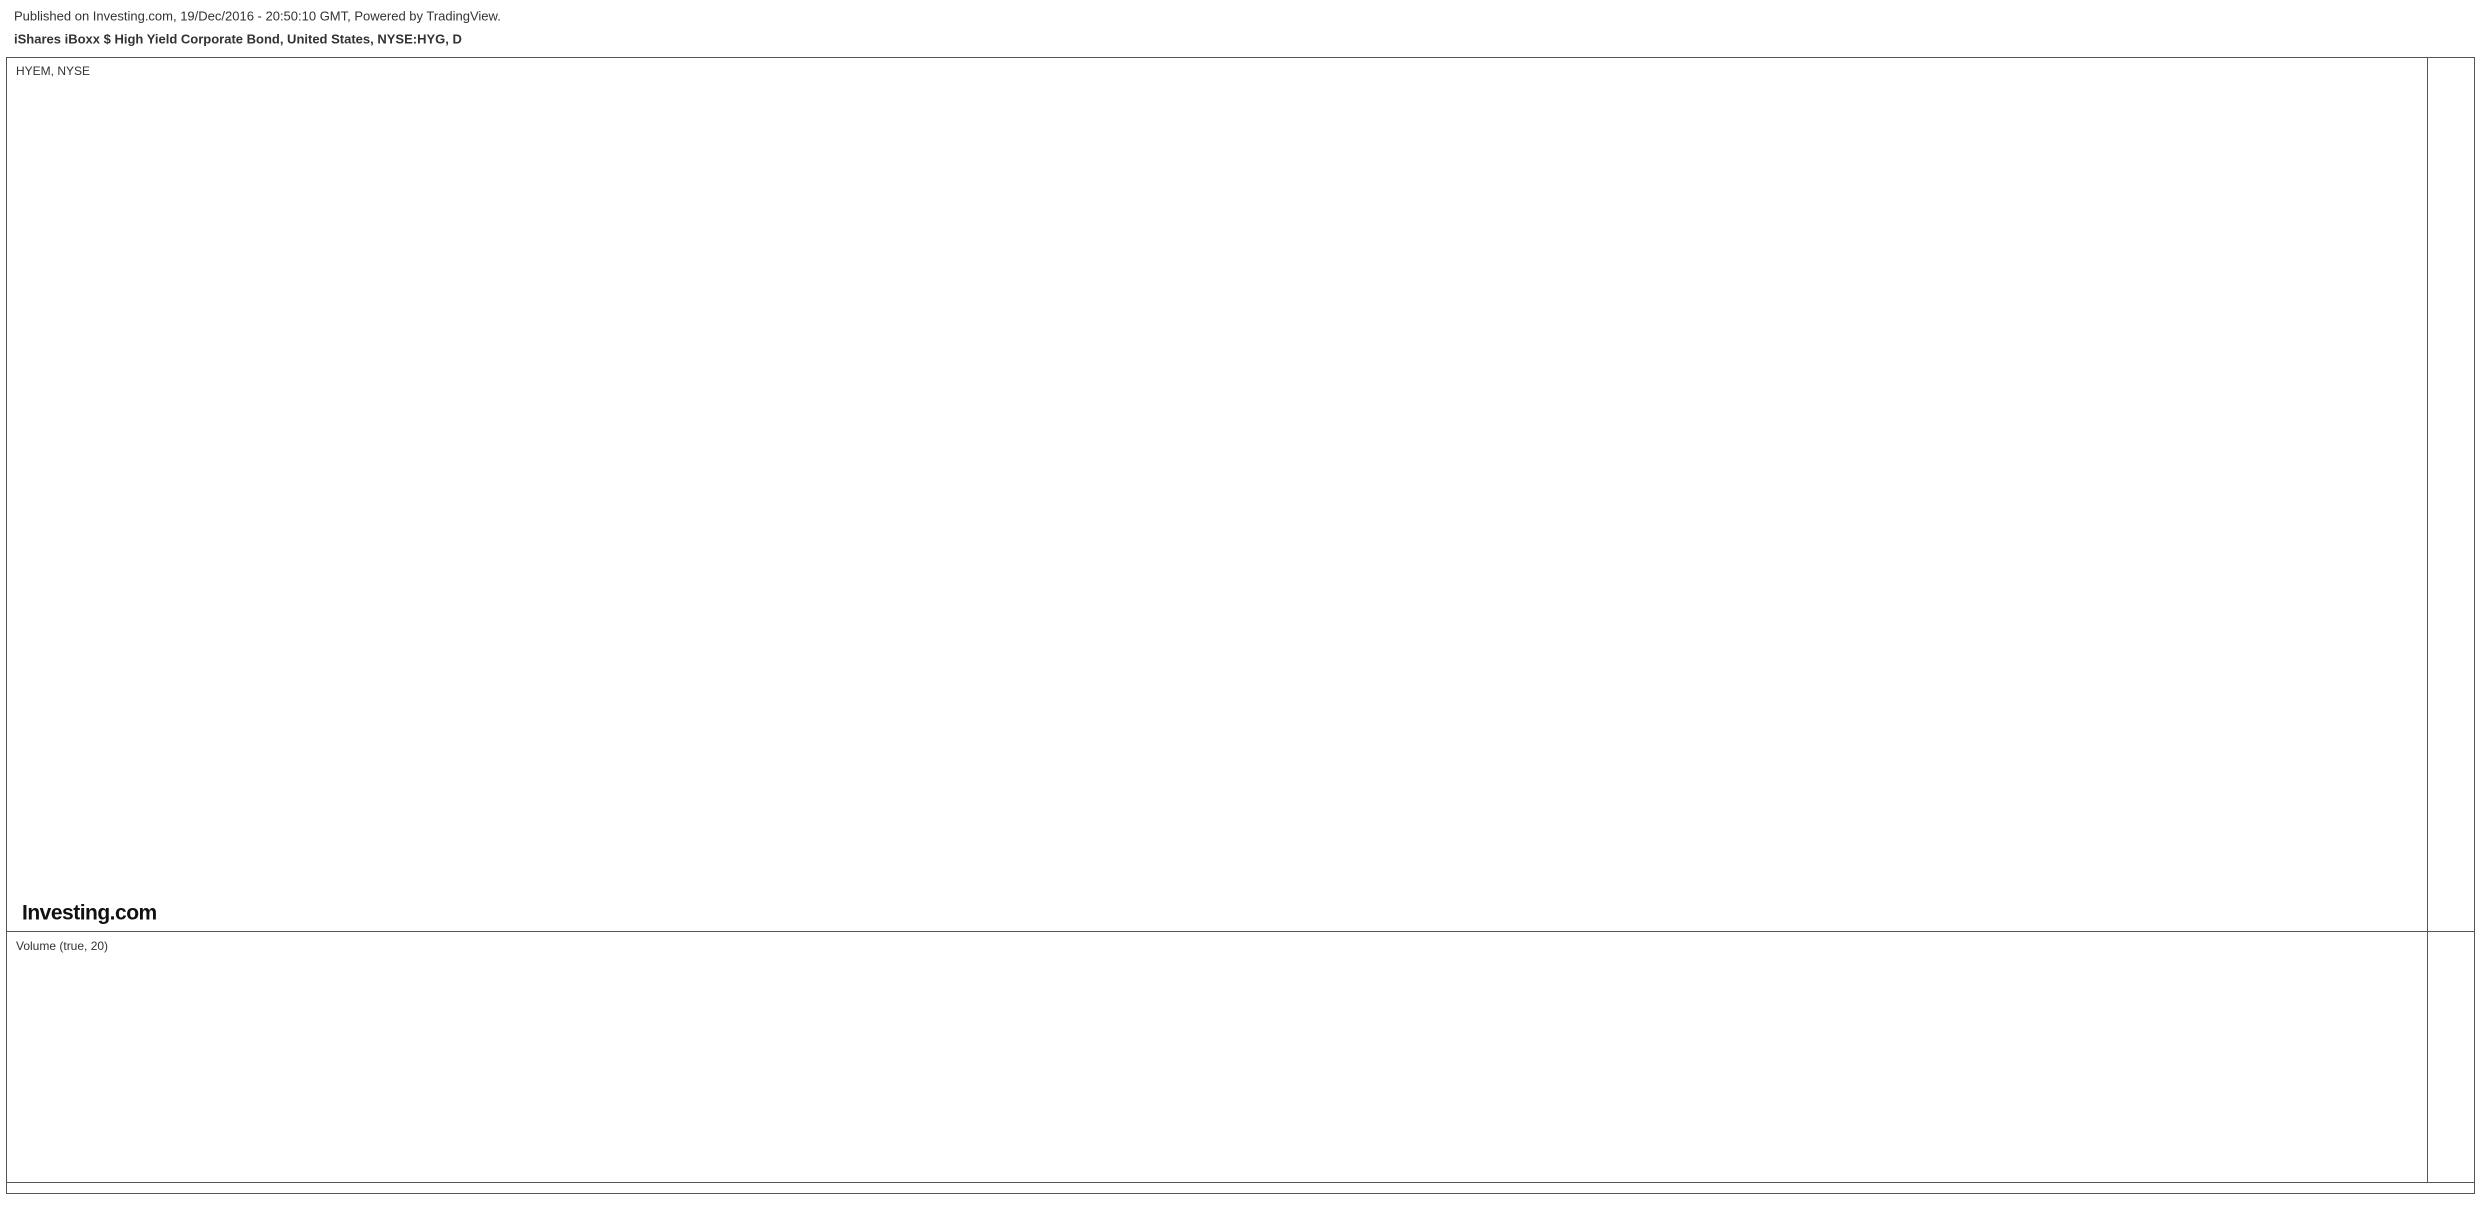 This screenshot has width=2487, height=1219. What do you see at coordinates (53, 71) in the screenshot?
I see `series-legend: HYEM, NYSE` at bounding box center [53, 71].